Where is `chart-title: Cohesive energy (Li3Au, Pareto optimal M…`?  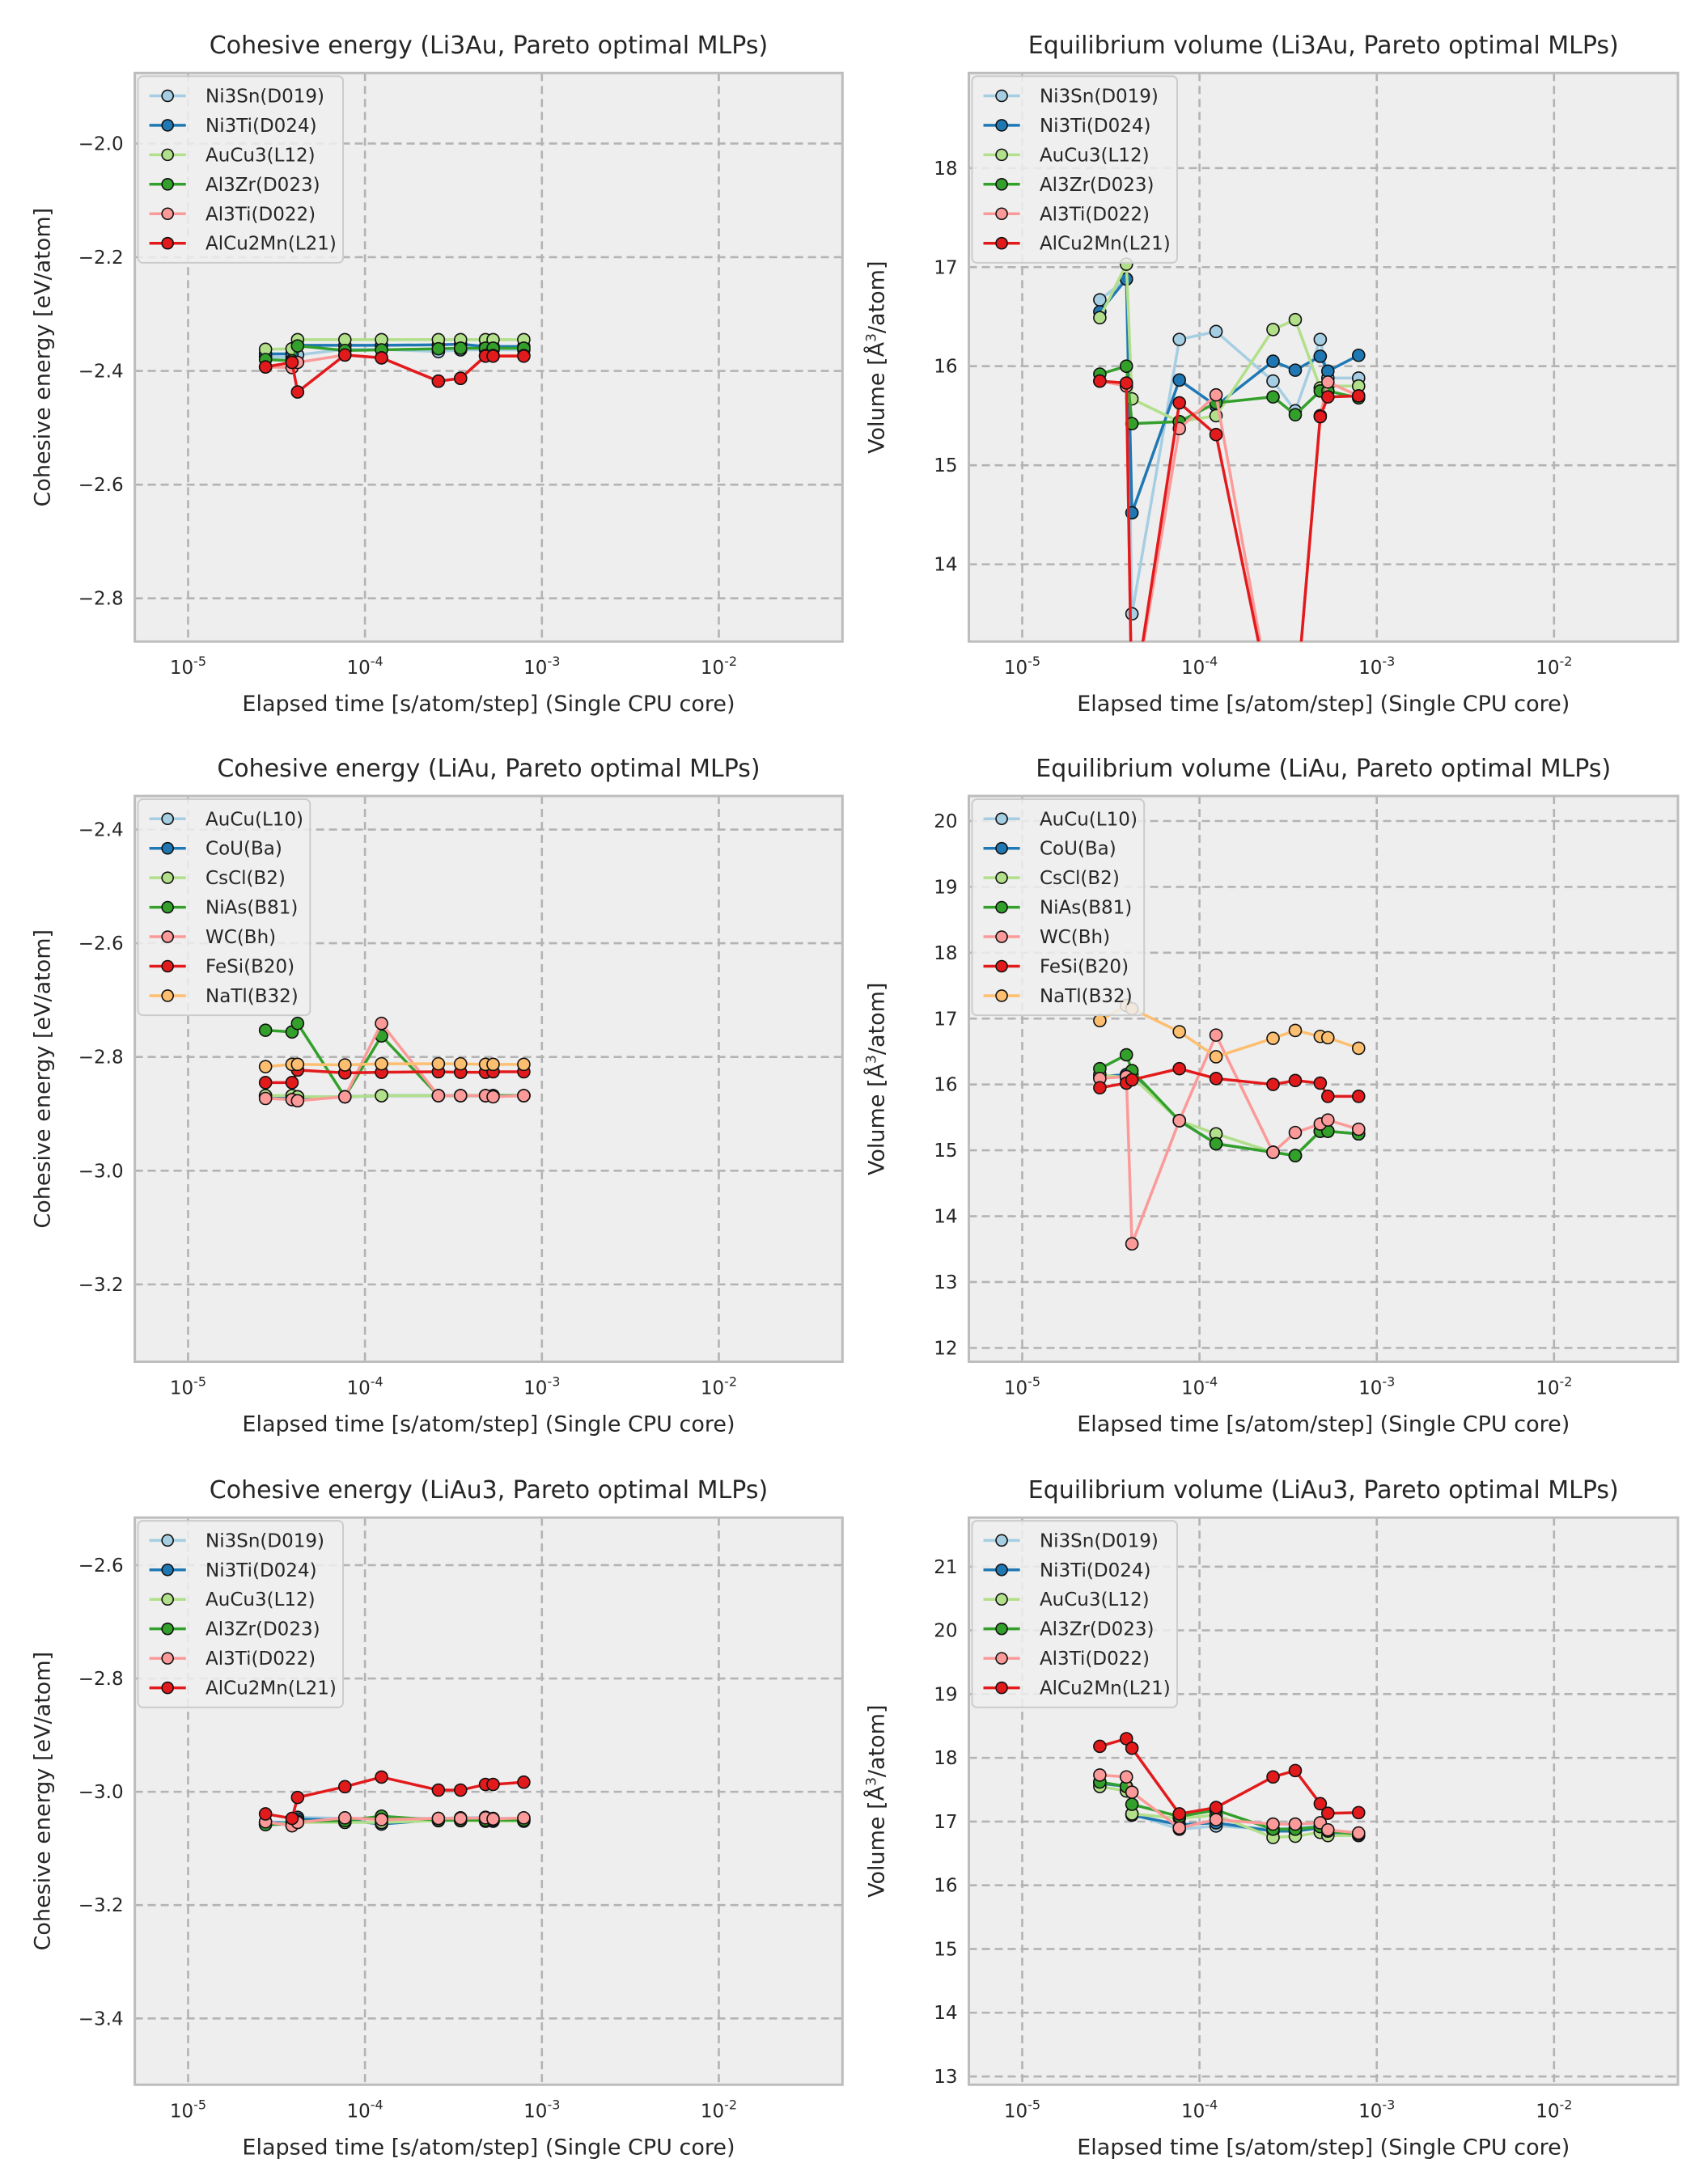 chart-title: Cohesive energy (Li3Au, Pareto optimal M… is located at coordinates (489, 46).